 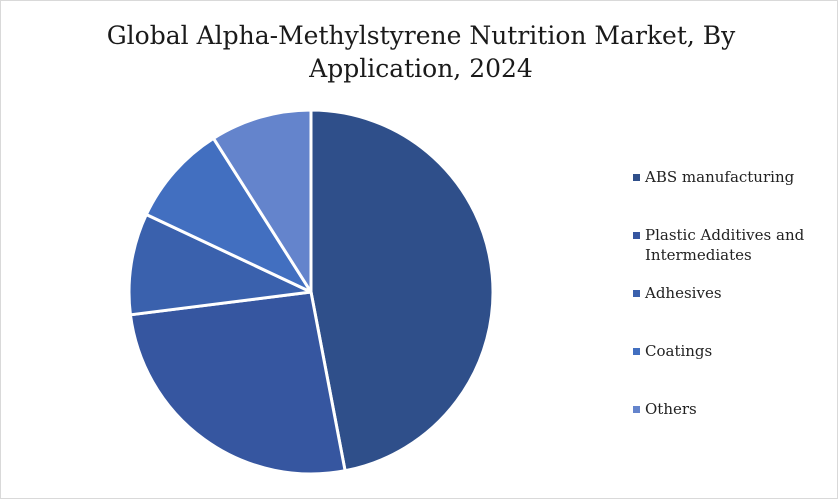 I want to click on legend-item-abs-manufacturing: ABS manufacturing, so click(x=731, y=177).